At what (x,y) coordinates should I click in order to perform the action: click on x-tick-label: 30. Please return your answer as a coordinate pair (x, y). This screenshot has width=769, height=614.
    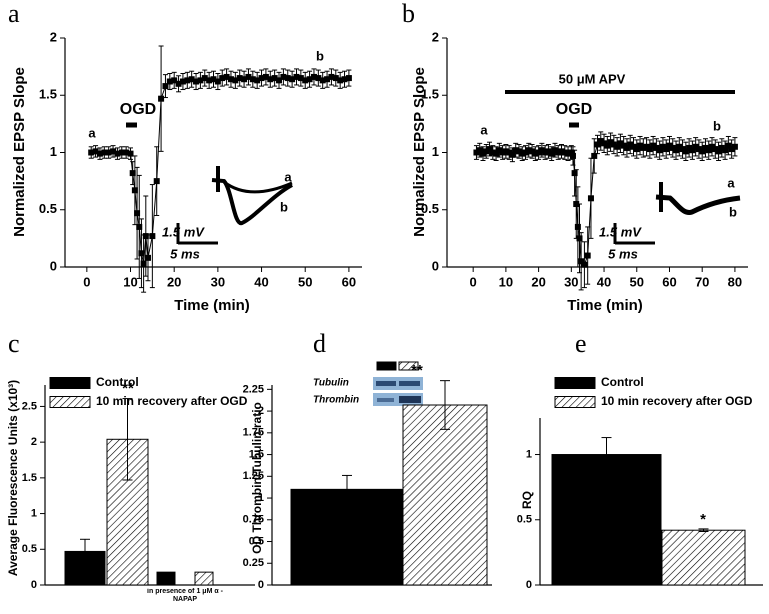
    Looking at the image, I should click on (571, 281).